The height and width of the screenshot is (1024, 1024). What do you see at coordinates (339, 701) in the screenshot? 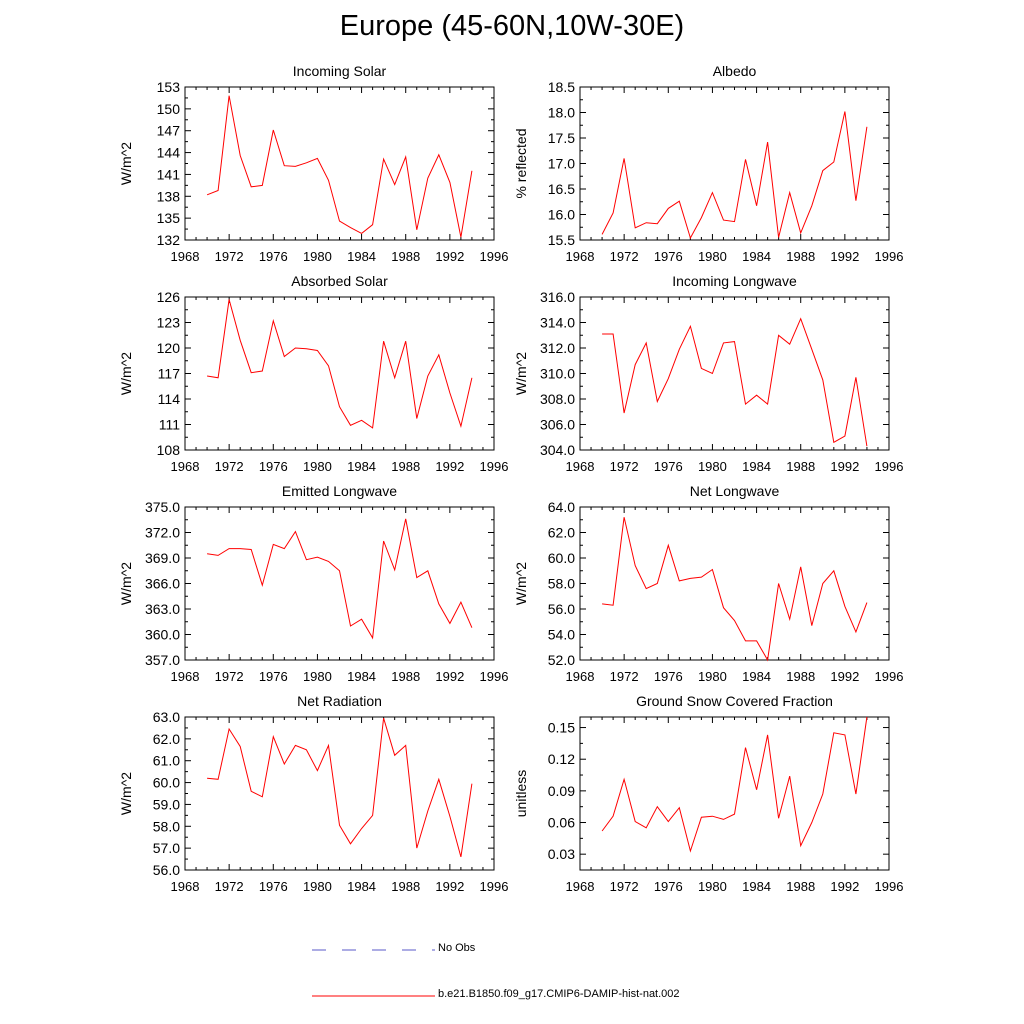
I see `chart-title: Net Radiation` at bounding box center [339, 701].